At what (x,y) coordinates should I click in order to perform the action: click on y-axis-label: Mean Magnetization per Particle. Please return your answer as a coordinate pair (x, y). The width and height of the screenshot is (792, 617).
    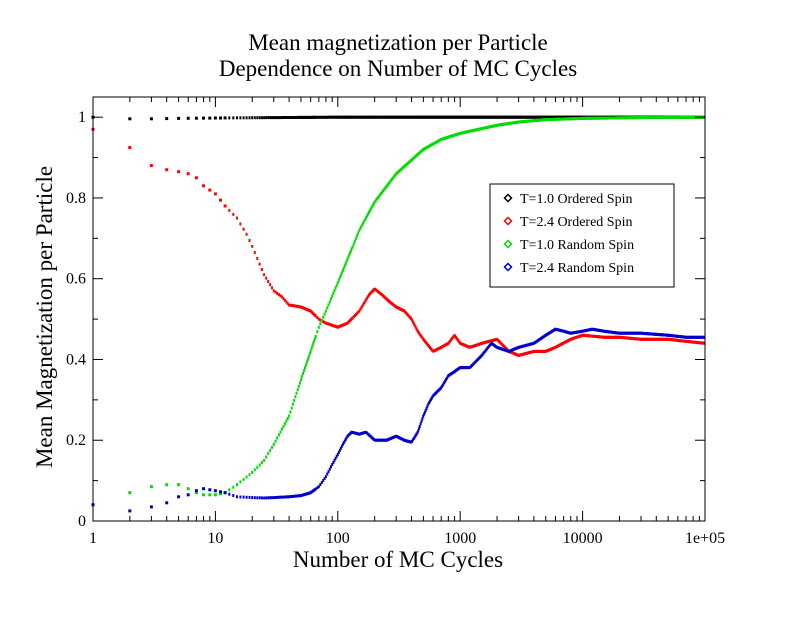
    Looking at the image, I should click on (44, 317).